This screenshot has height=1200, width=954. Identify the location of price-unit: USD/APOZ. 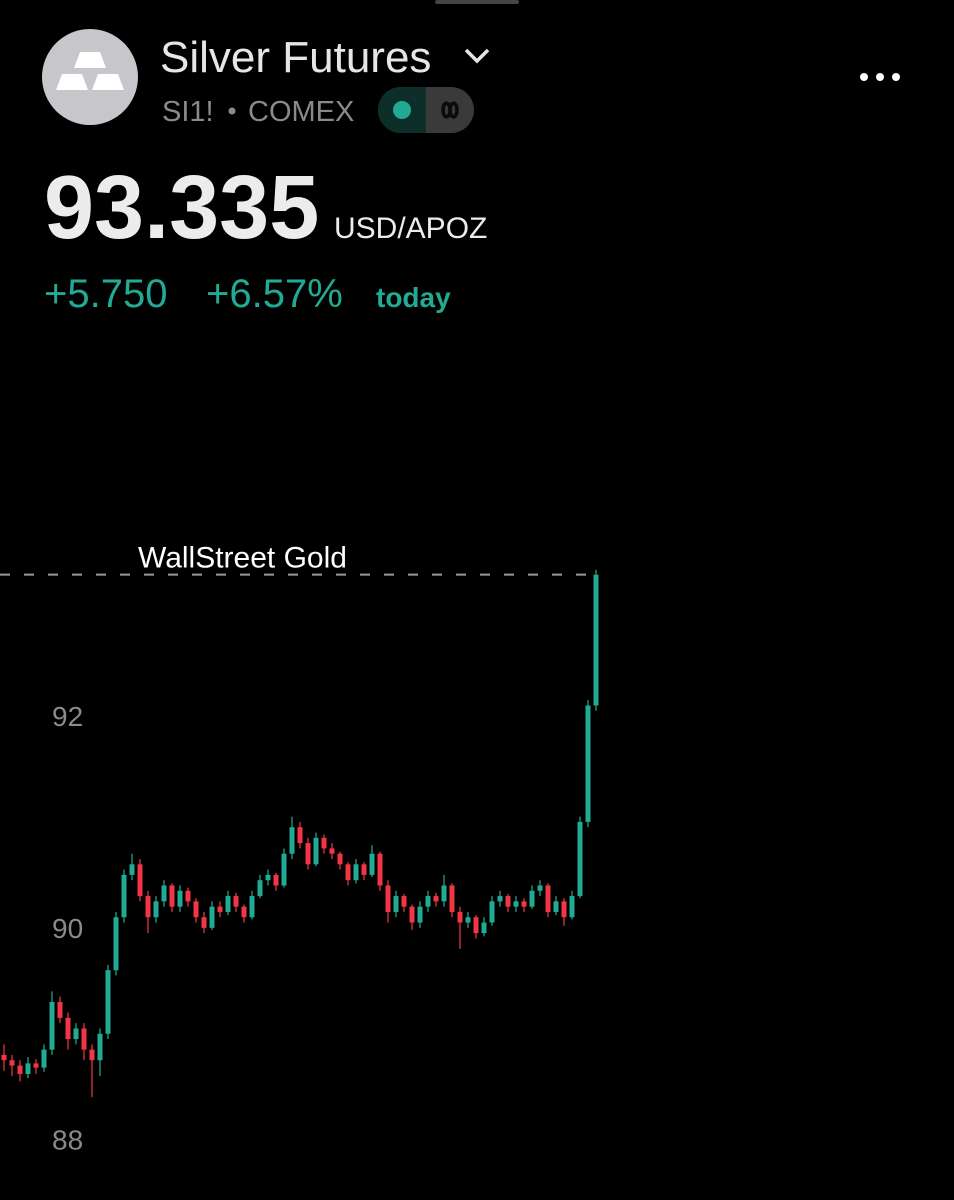
(410, 228).